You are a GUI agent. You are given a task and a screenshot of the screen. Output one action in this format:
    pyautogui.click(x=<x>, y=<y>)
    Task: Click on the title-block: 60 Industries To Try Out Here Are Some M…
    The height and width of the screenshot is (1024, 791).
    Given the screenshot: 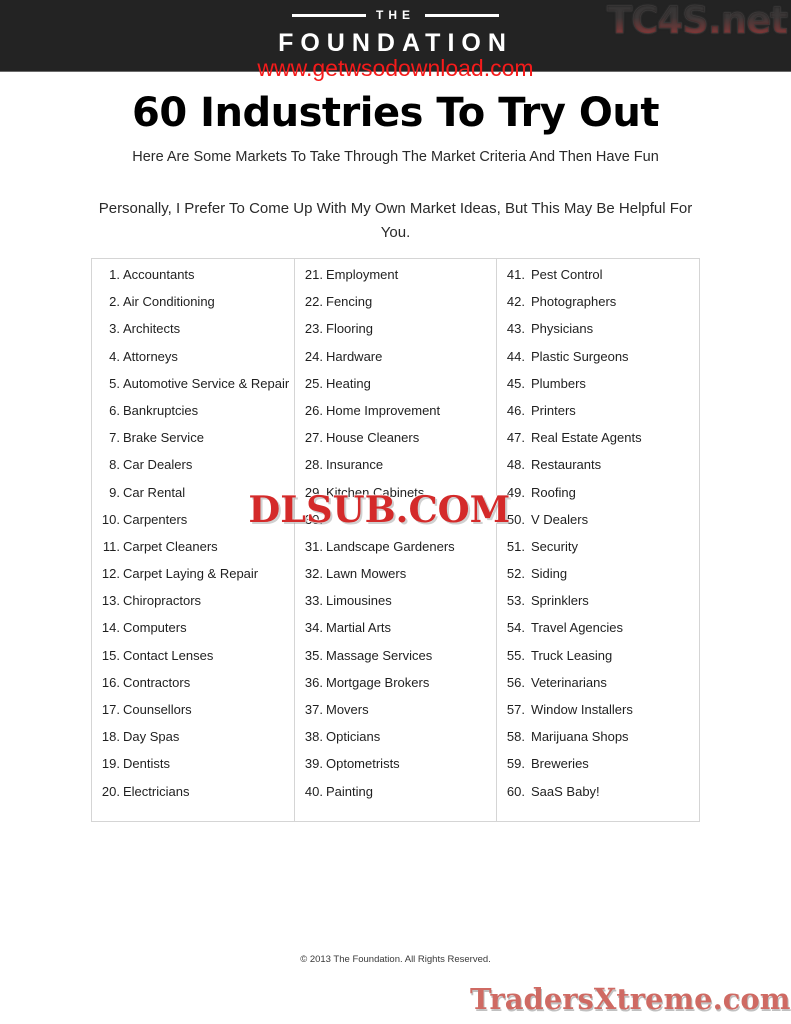 What is the action you would take?
    pyautogui.click(x=395, y=168)
    